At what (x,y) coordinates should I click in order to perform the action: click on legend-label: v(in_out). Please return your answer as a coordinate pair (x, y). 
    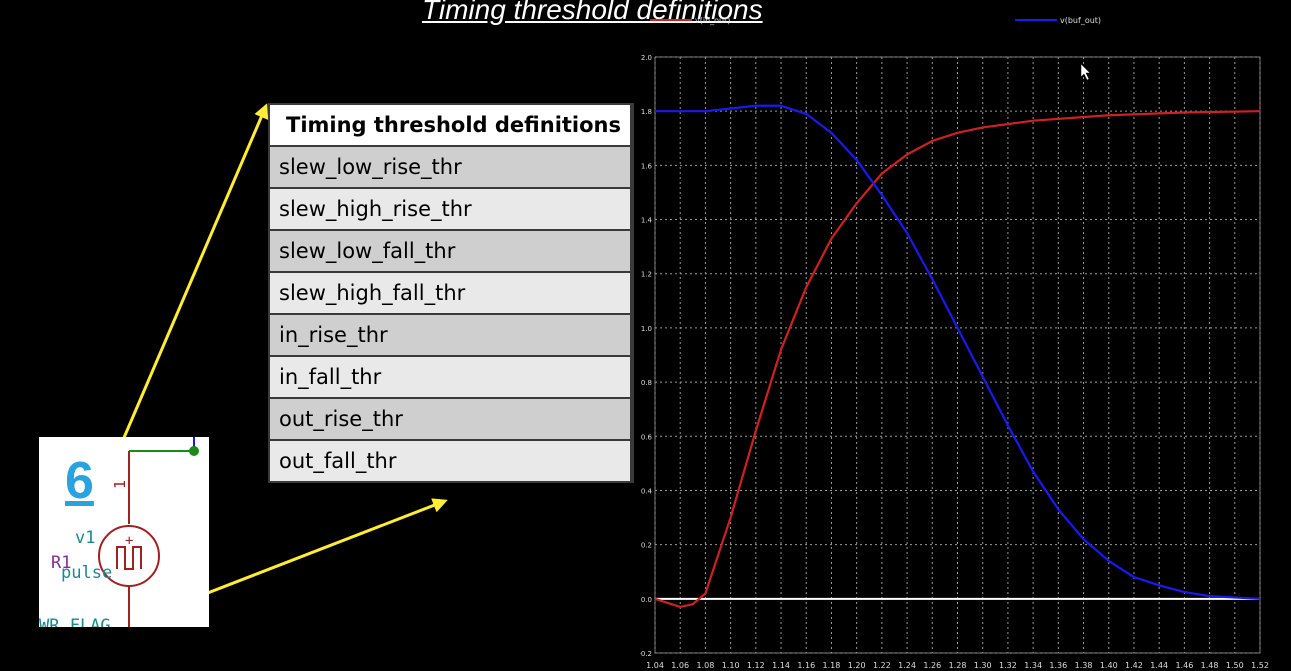
    Looking at the image, I should click on (712, 20).